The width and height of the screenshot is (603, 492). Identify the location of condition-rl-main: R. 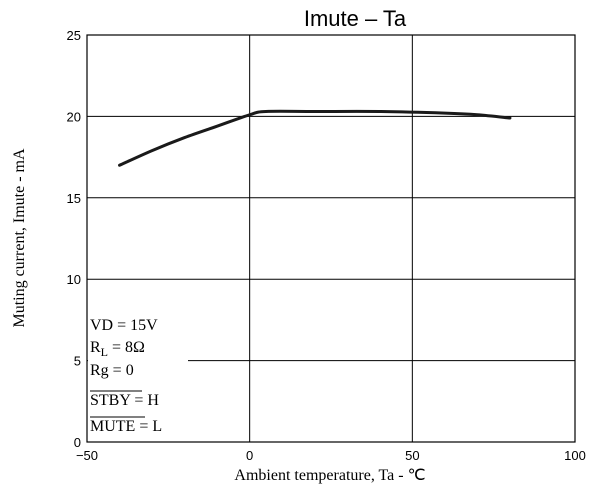
(95, 347).